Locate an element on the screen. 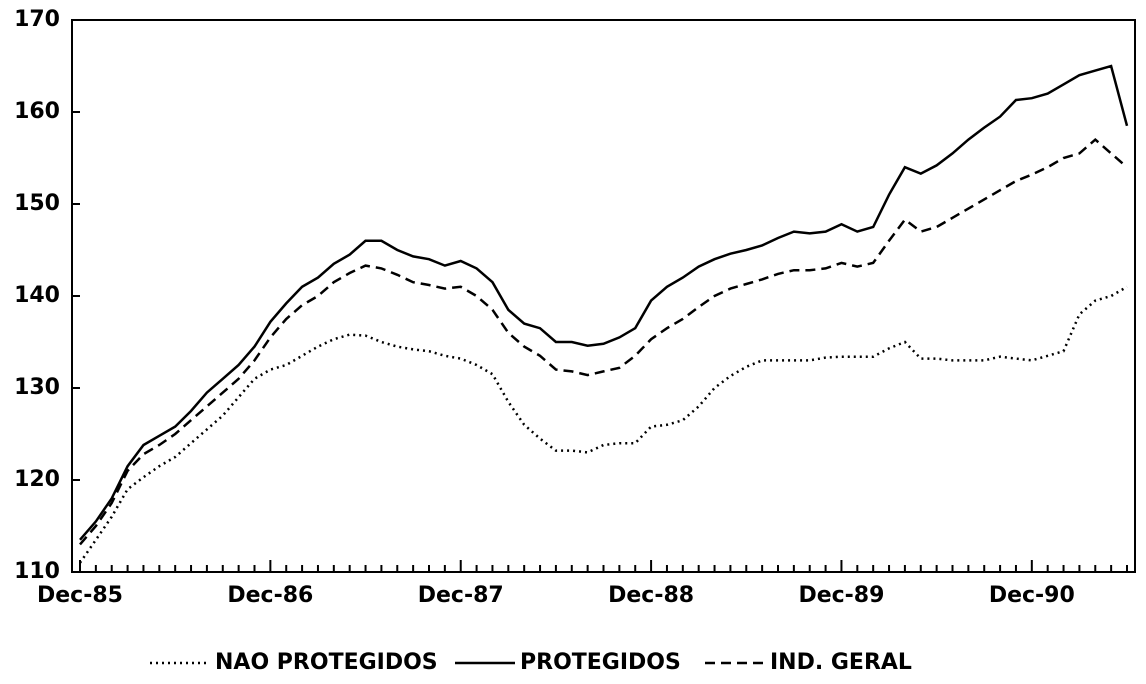 The width and height of the screenshot is (1146, 684). x-tick-label: Dec-88 is located at coordinates (651, 595).